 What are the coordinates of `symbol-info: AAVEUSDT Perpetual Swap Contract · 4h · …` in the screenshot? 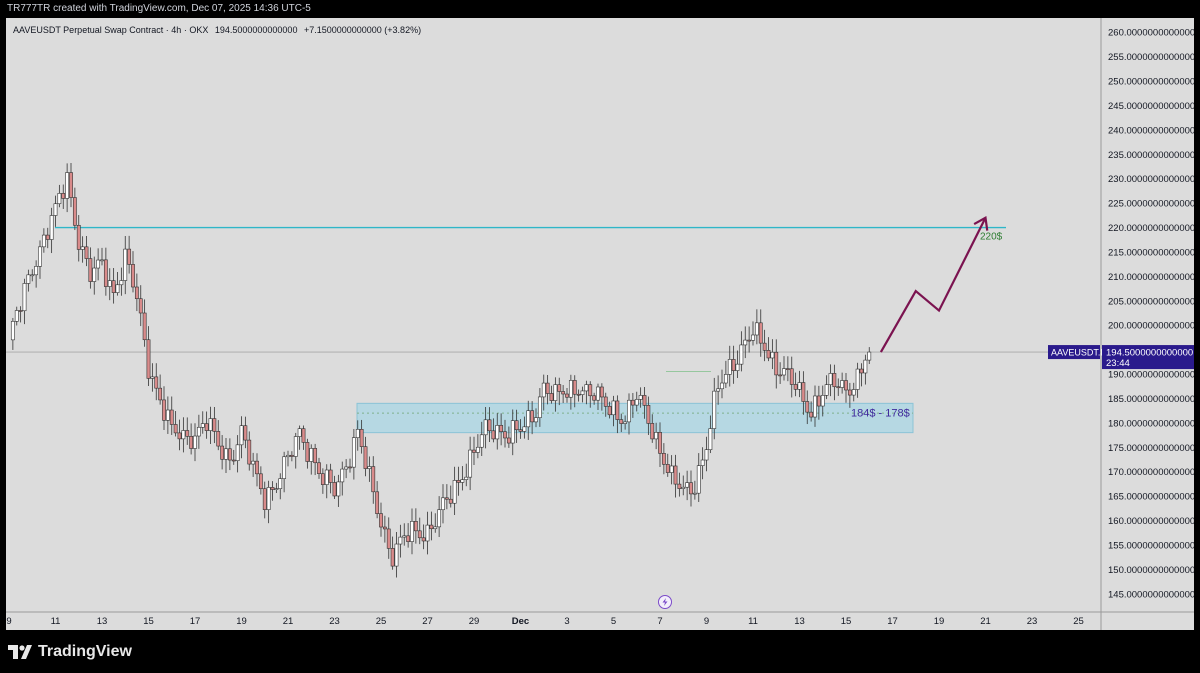 It's located at (217, 30).